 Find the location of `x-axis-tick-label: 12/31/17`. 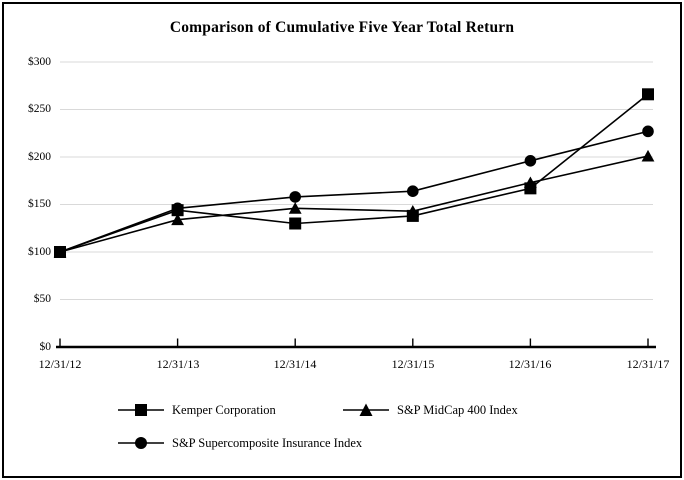

x-axis-tick-label: 12/31/17 is located at coordinates (648, 364).